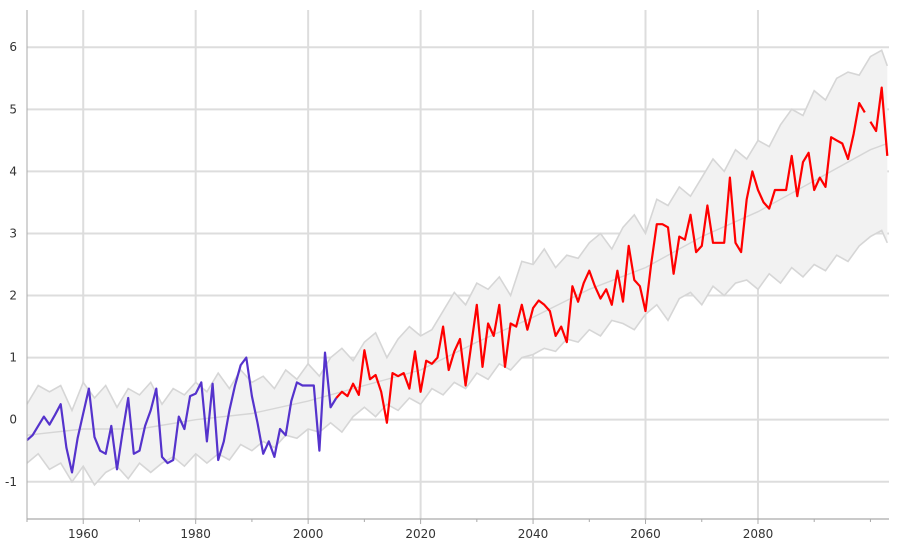 This screenshot has width=900, height=546. I want to click on y-tick-label: 5, so click(13, 109).